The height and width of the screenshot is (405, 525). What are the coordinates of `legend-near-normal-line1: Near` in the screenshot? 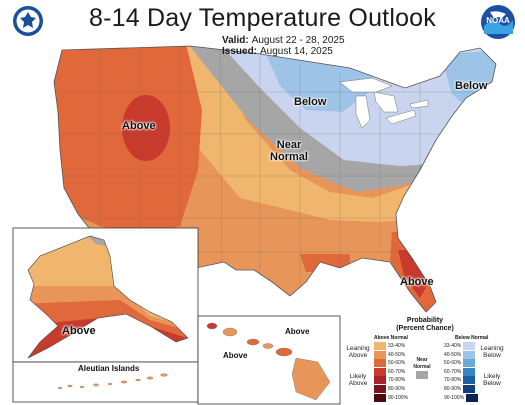 It's located at (422, 360).